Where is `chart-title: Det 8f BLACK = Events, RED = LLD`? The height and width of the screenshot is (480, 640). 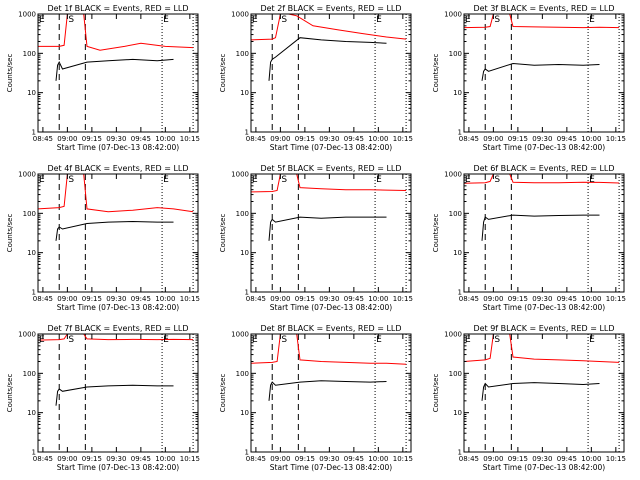 chart-title: Det 8f BLACK = Events, RED = LLD is located at coordinates (330, 328).